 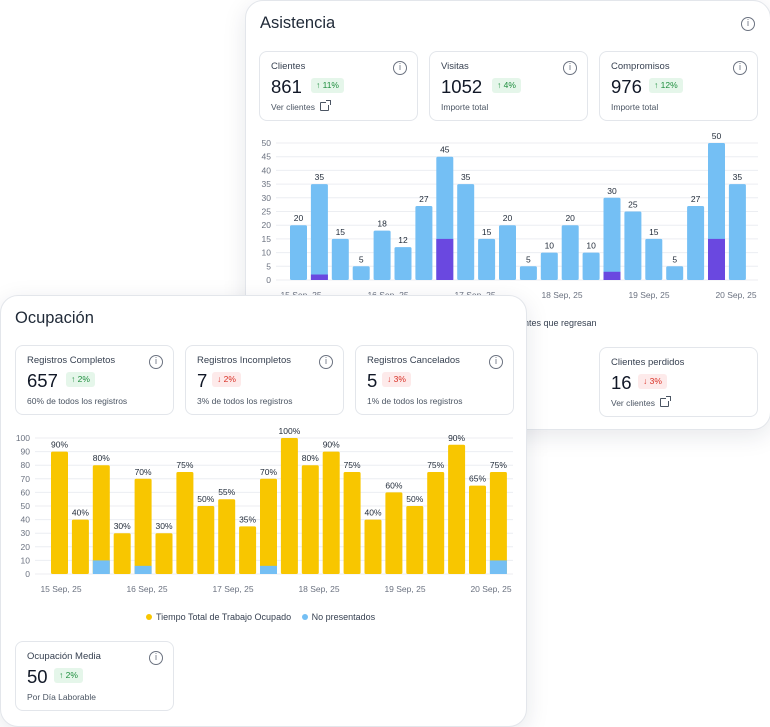 What do you see at coordinates (310, 458) in the screenshot?
I see `bar-value-label: 80%` at bounding box center [310, 458].